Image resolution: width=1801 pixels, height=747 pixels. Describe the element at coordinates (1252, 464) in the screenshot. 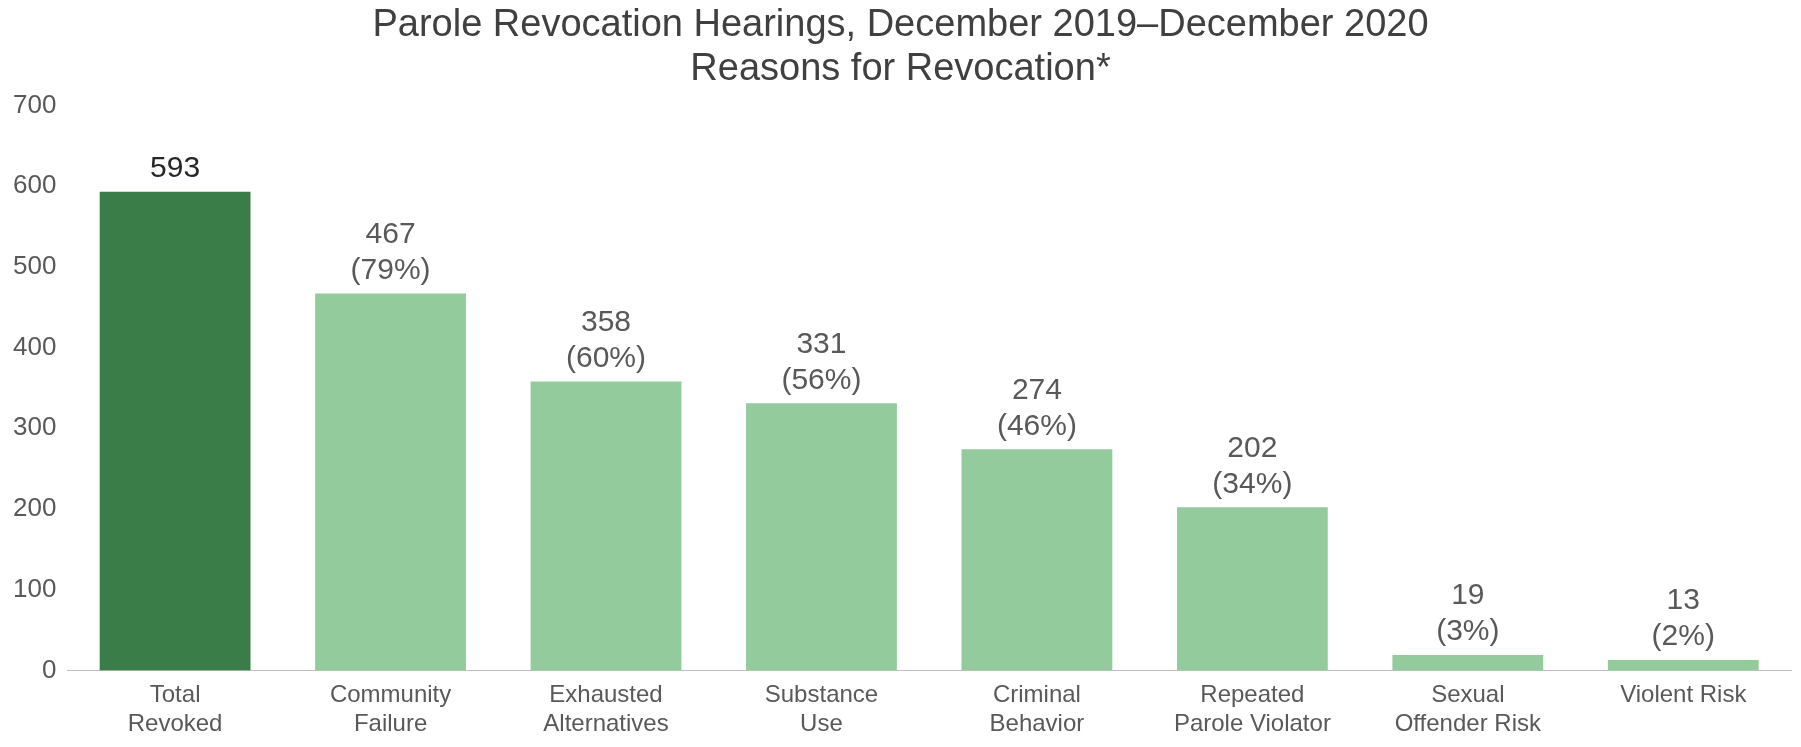

I see `data-label: 202 (34%)` at that location.